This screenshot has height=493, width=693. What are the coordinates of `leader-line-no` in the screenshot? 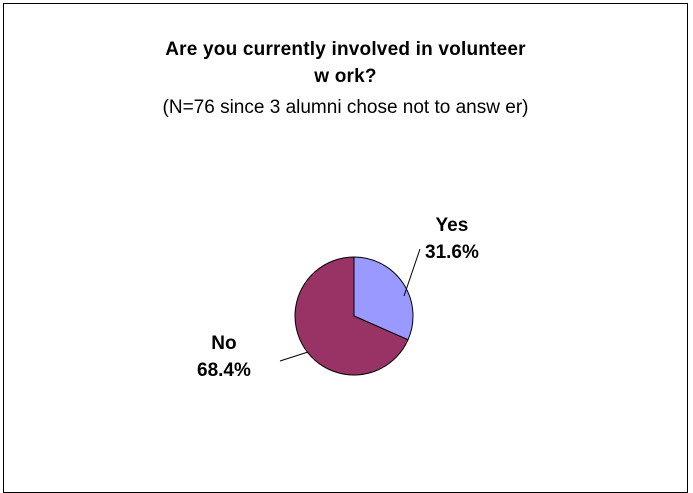 It's located at (294, 356).